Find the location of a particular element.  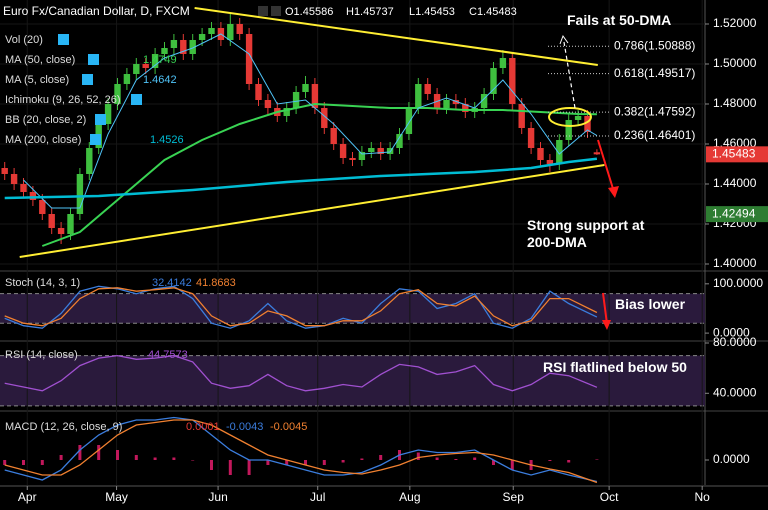

y-tick-label: 1.40000 is located at coordinates (735, 263).